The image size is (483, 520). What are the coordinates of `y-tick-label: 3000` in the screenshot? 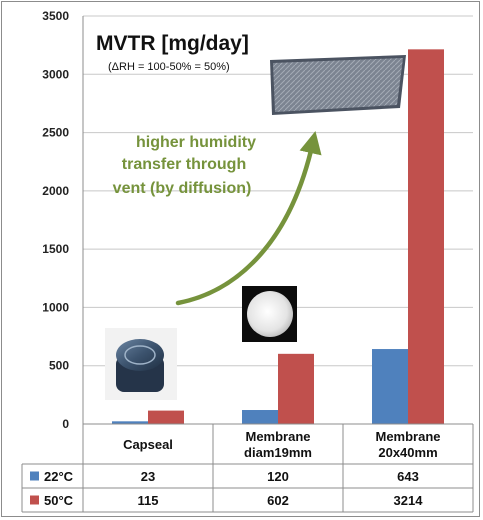 It's located at (55, 74).